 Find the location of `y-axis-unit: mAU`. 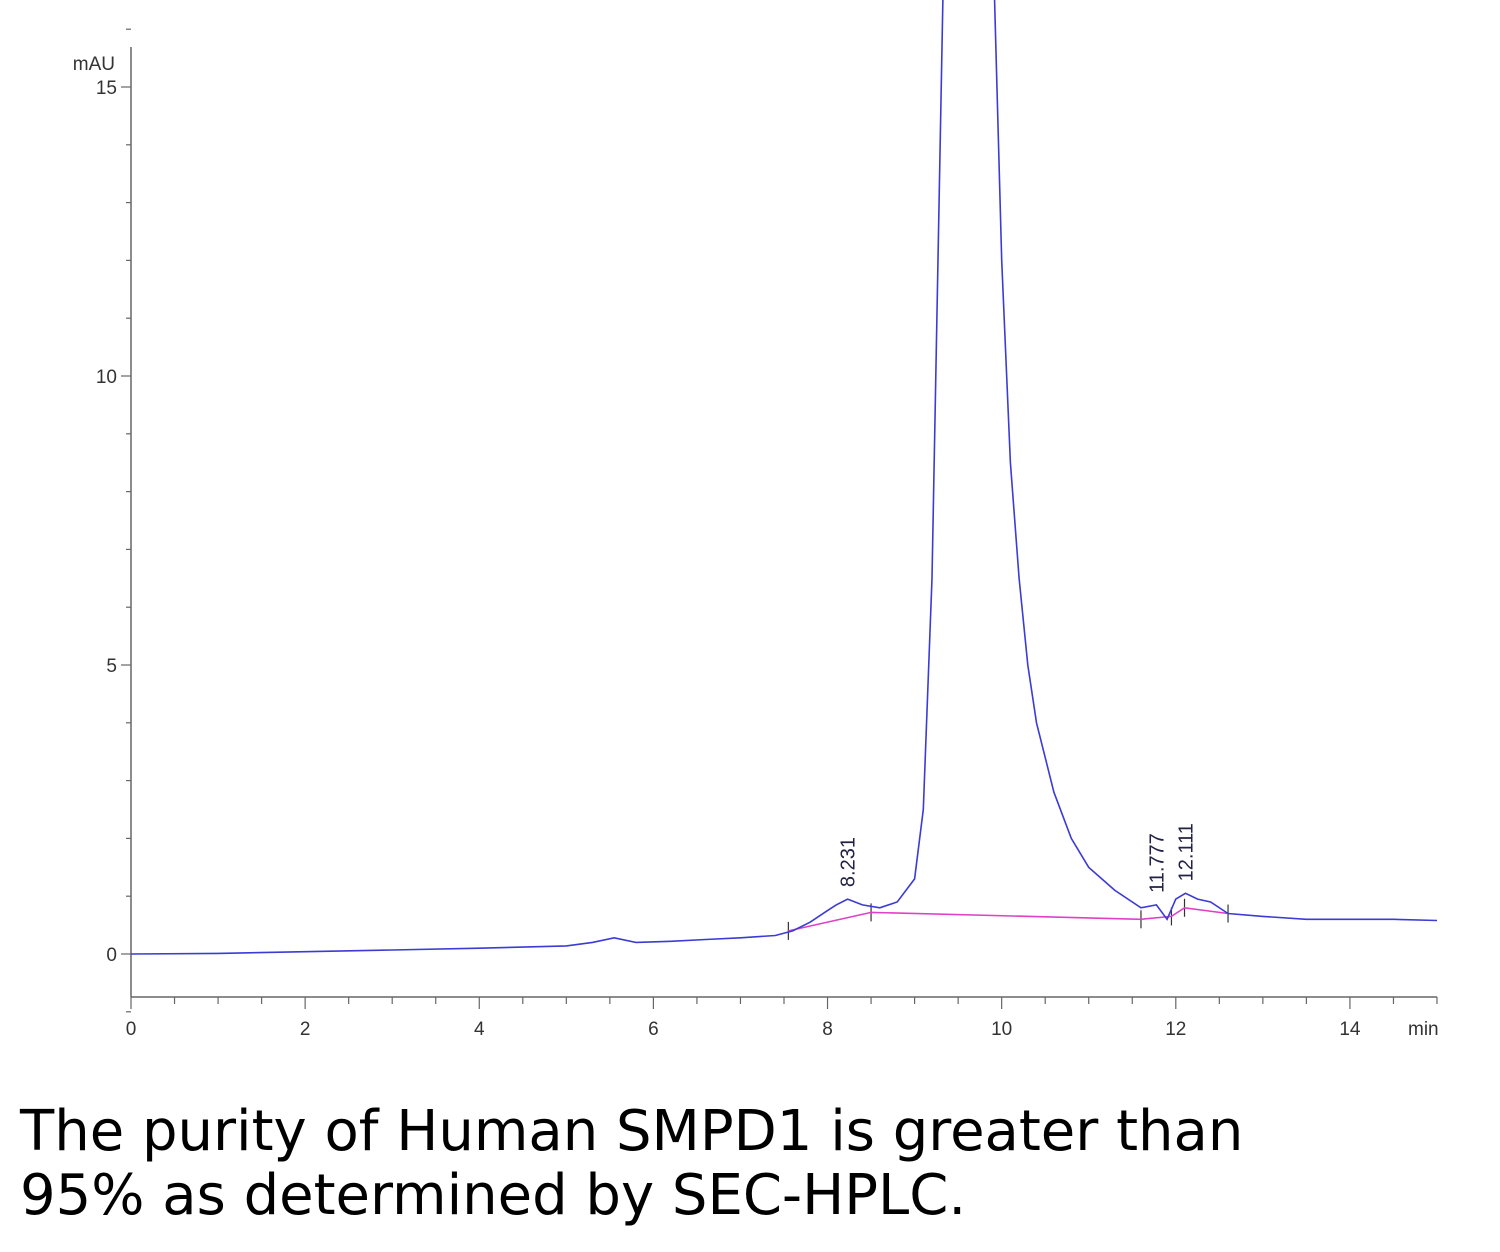

y-axis-unit: mAU is located at coordinates (94, 64).